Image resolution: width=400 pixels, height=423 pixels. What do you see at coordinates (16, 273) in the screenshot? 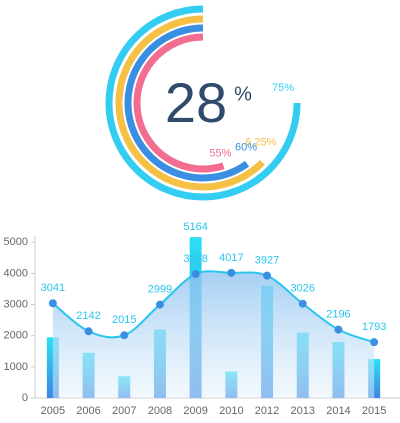
I see `y-tick-label: 4000` at bounding box center [16, 273].